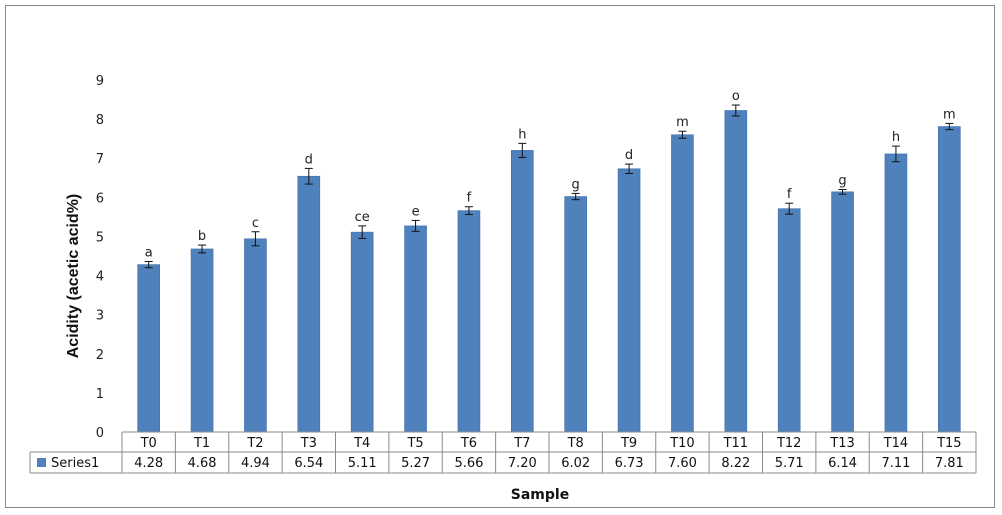 The height and width of the screenshot is (515, 1002). I want to click on category-label: T2, so click(254, 443).